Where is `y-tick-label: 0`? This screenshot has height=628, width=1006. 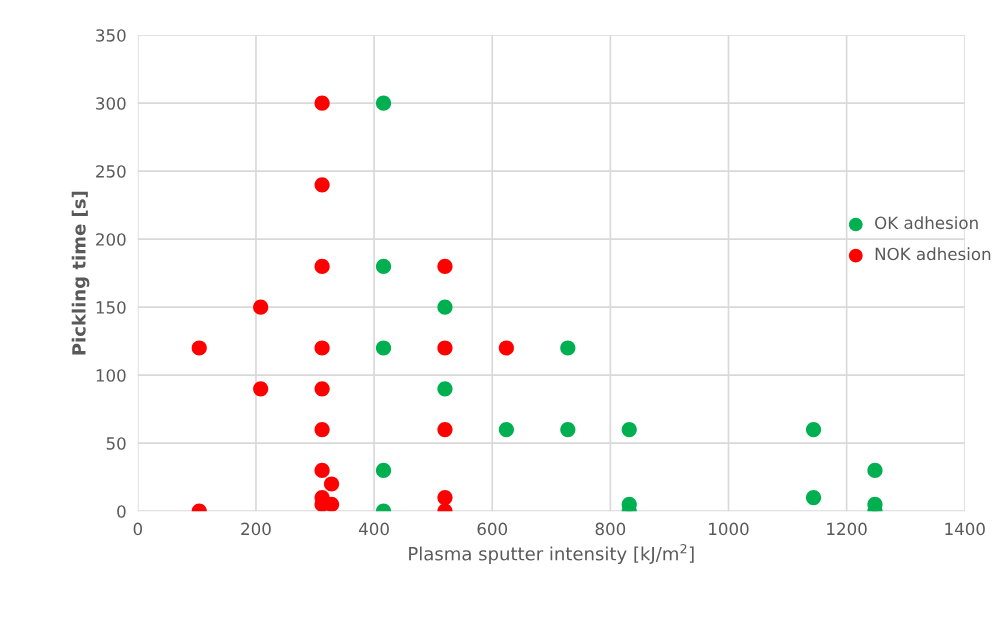 y-tick-label: 0 is located at coordinates (121, 511).